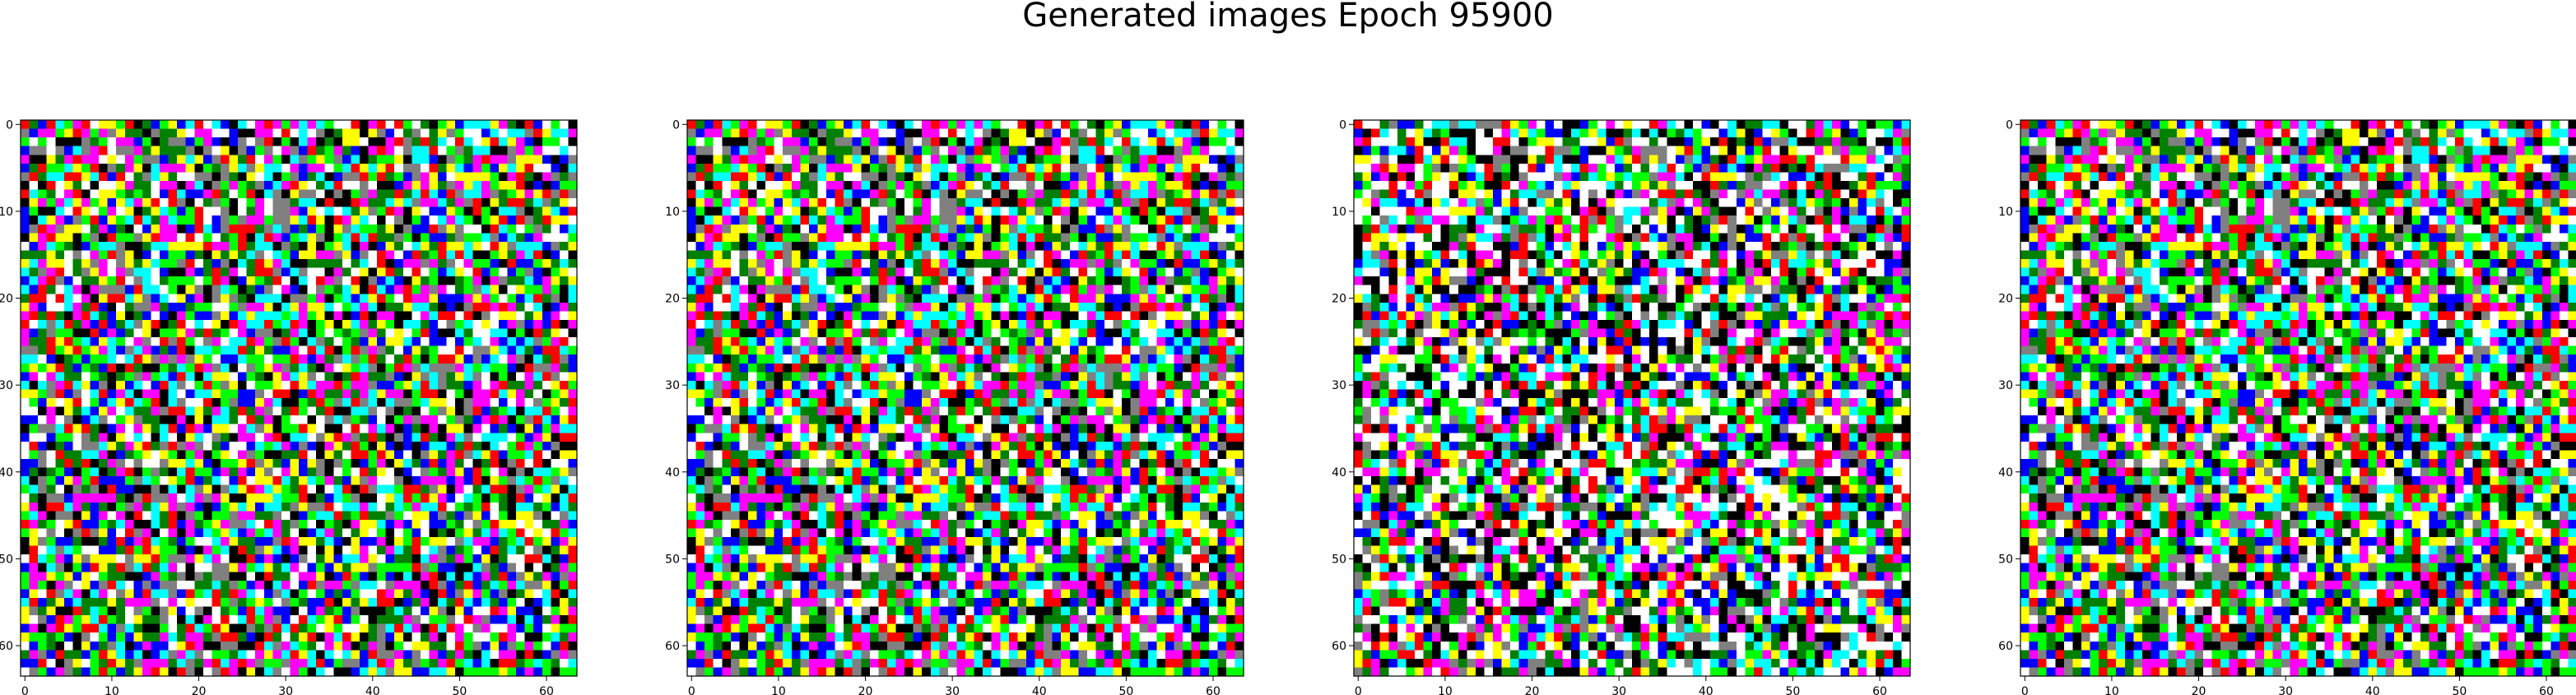 This screenshot has width=2576, height=695. Describe the element at coordinates (112, 690) in the screenshot. I see `image-1-xtick-label: 10` at that location.